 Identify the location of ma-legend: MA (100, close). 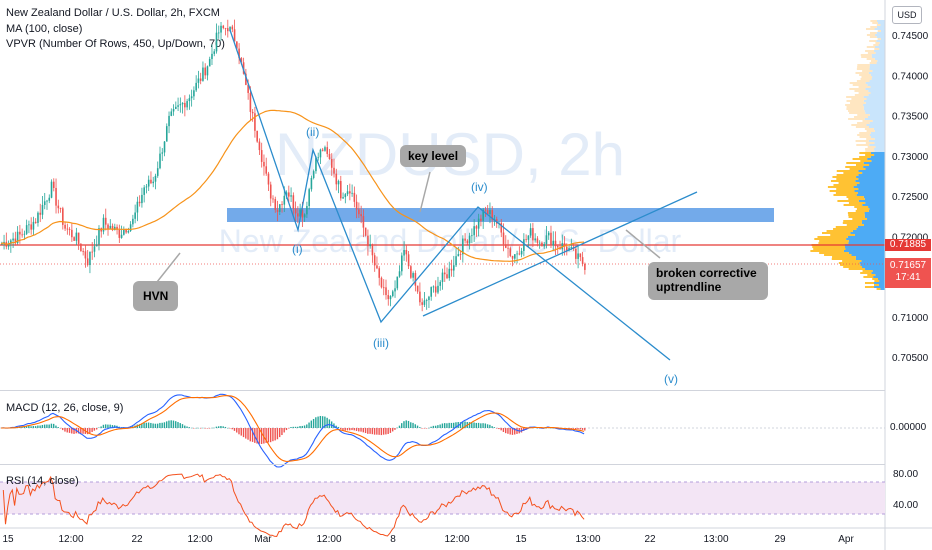
(44, 29).